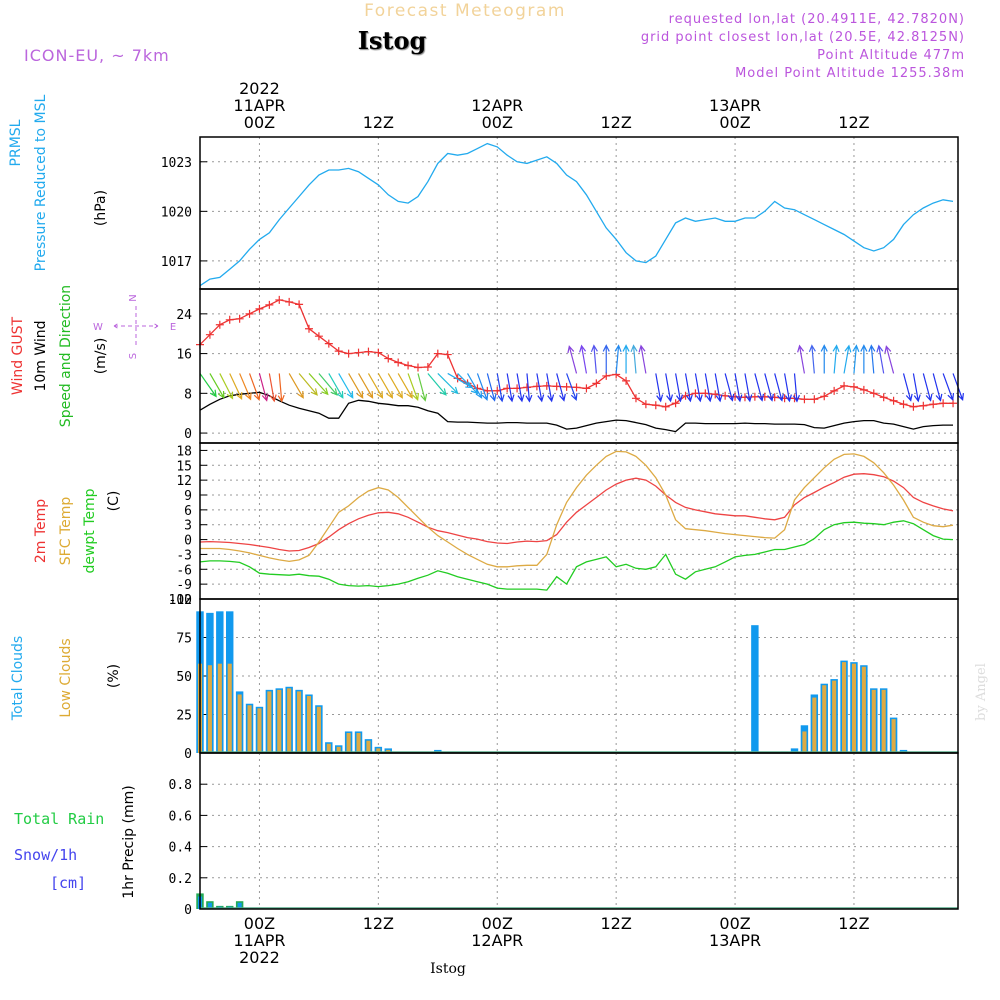 The height and width of the screenshot is (1000, 1000). Describe the element at coordinates (853, 122) in the screenshot. I see `top-time-label: 12Z` at that location.